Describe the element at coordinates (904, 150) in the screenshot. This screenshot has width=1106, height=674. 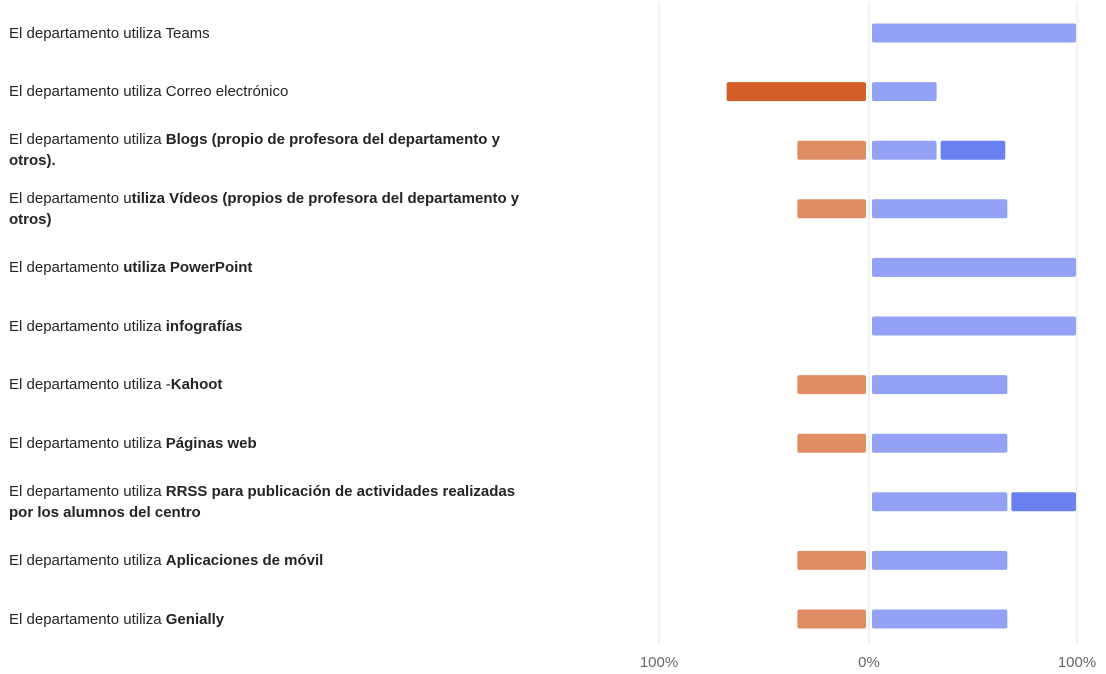
I see `bar-positive-row2-seg0` at that location.